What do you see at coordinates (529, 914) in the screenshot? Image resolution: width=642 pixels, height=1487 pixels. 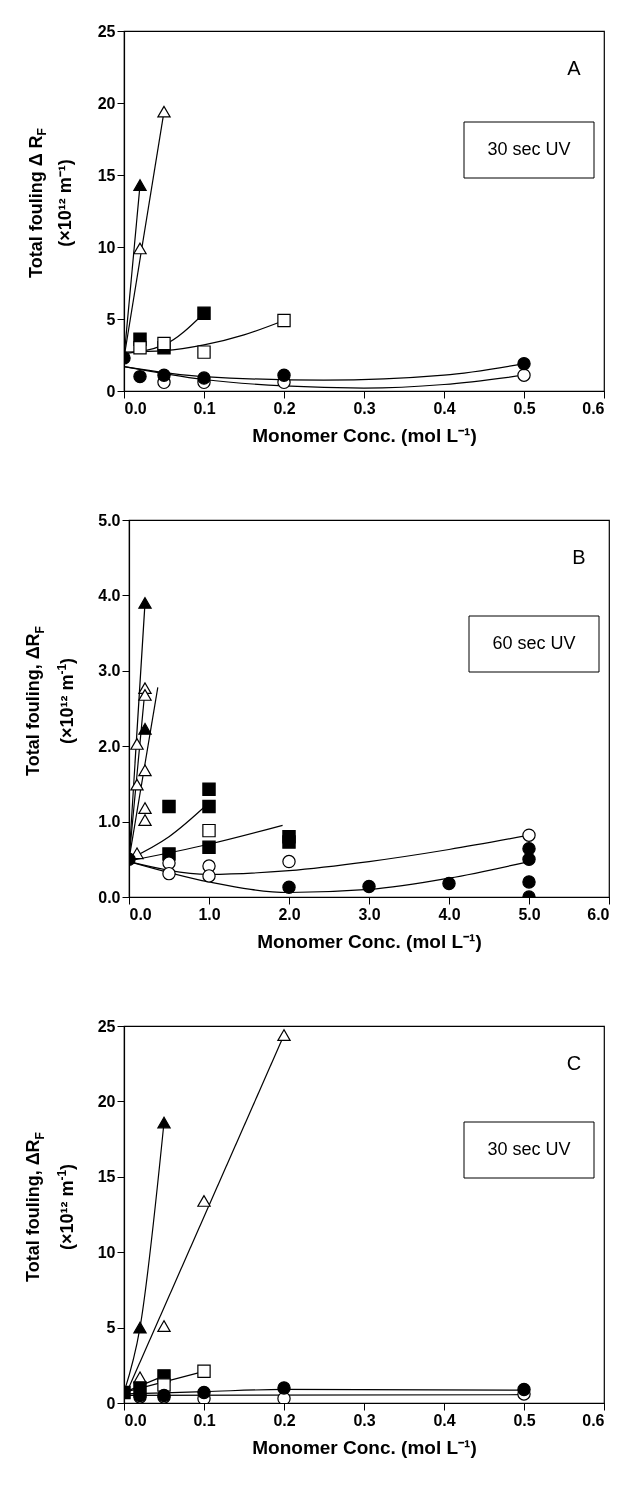 I see `x-tick-label: 5.0` at bounding box center [529, 914].